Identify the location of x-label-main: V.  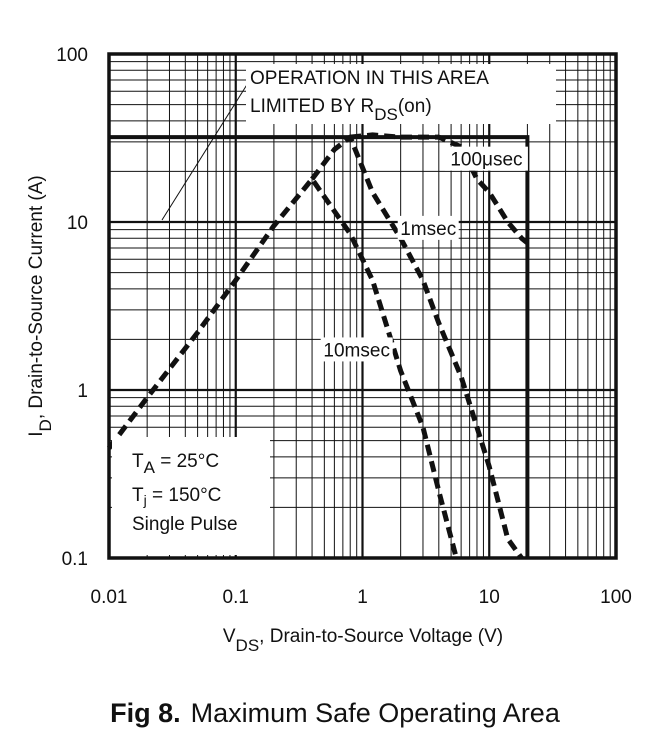
(229, 636).